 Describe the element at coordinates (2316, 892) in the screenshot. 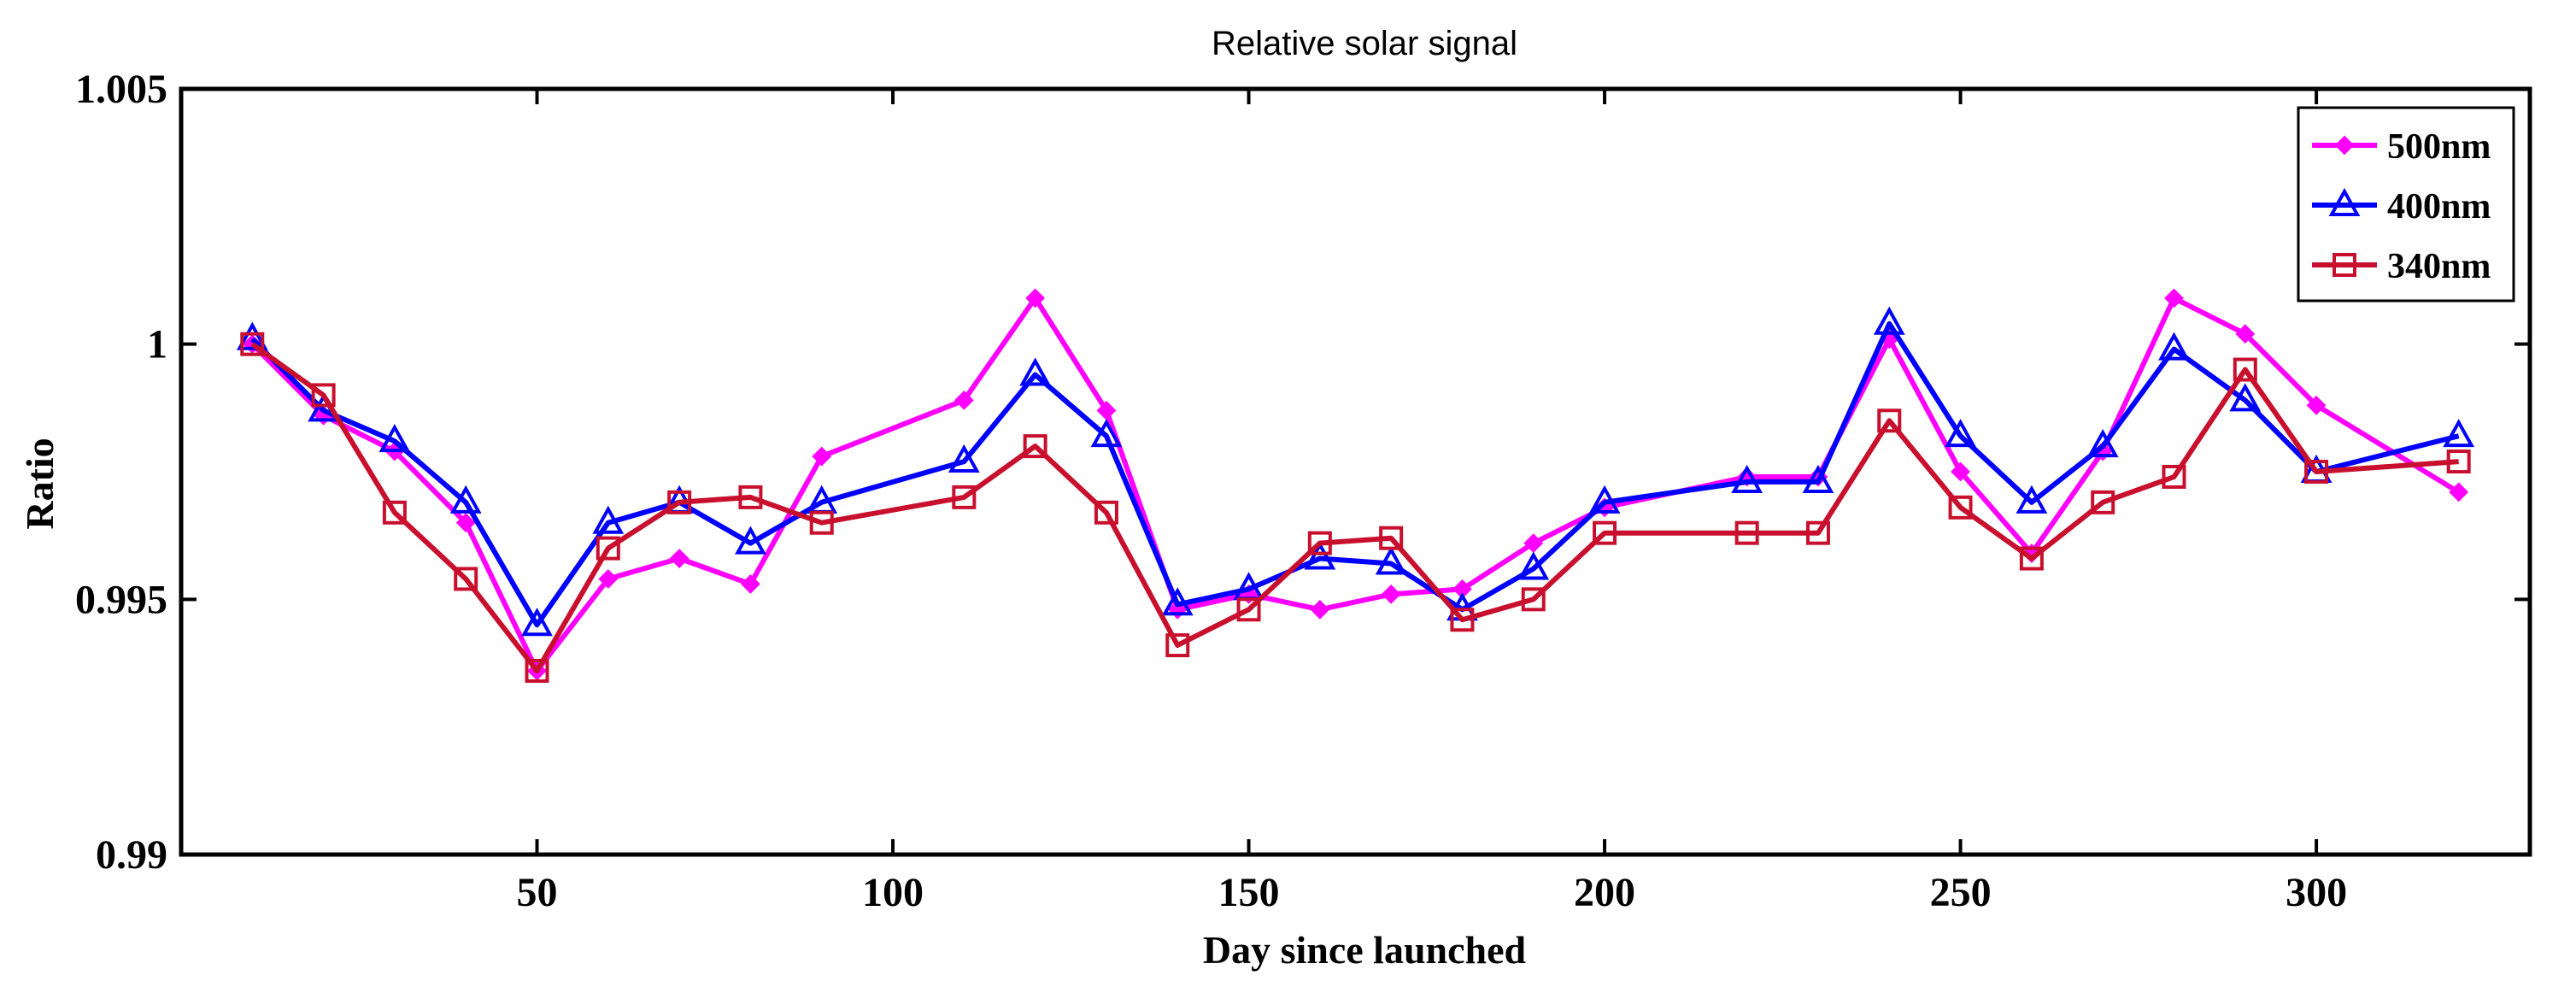

I see `x-tick-label: 300` at that location.